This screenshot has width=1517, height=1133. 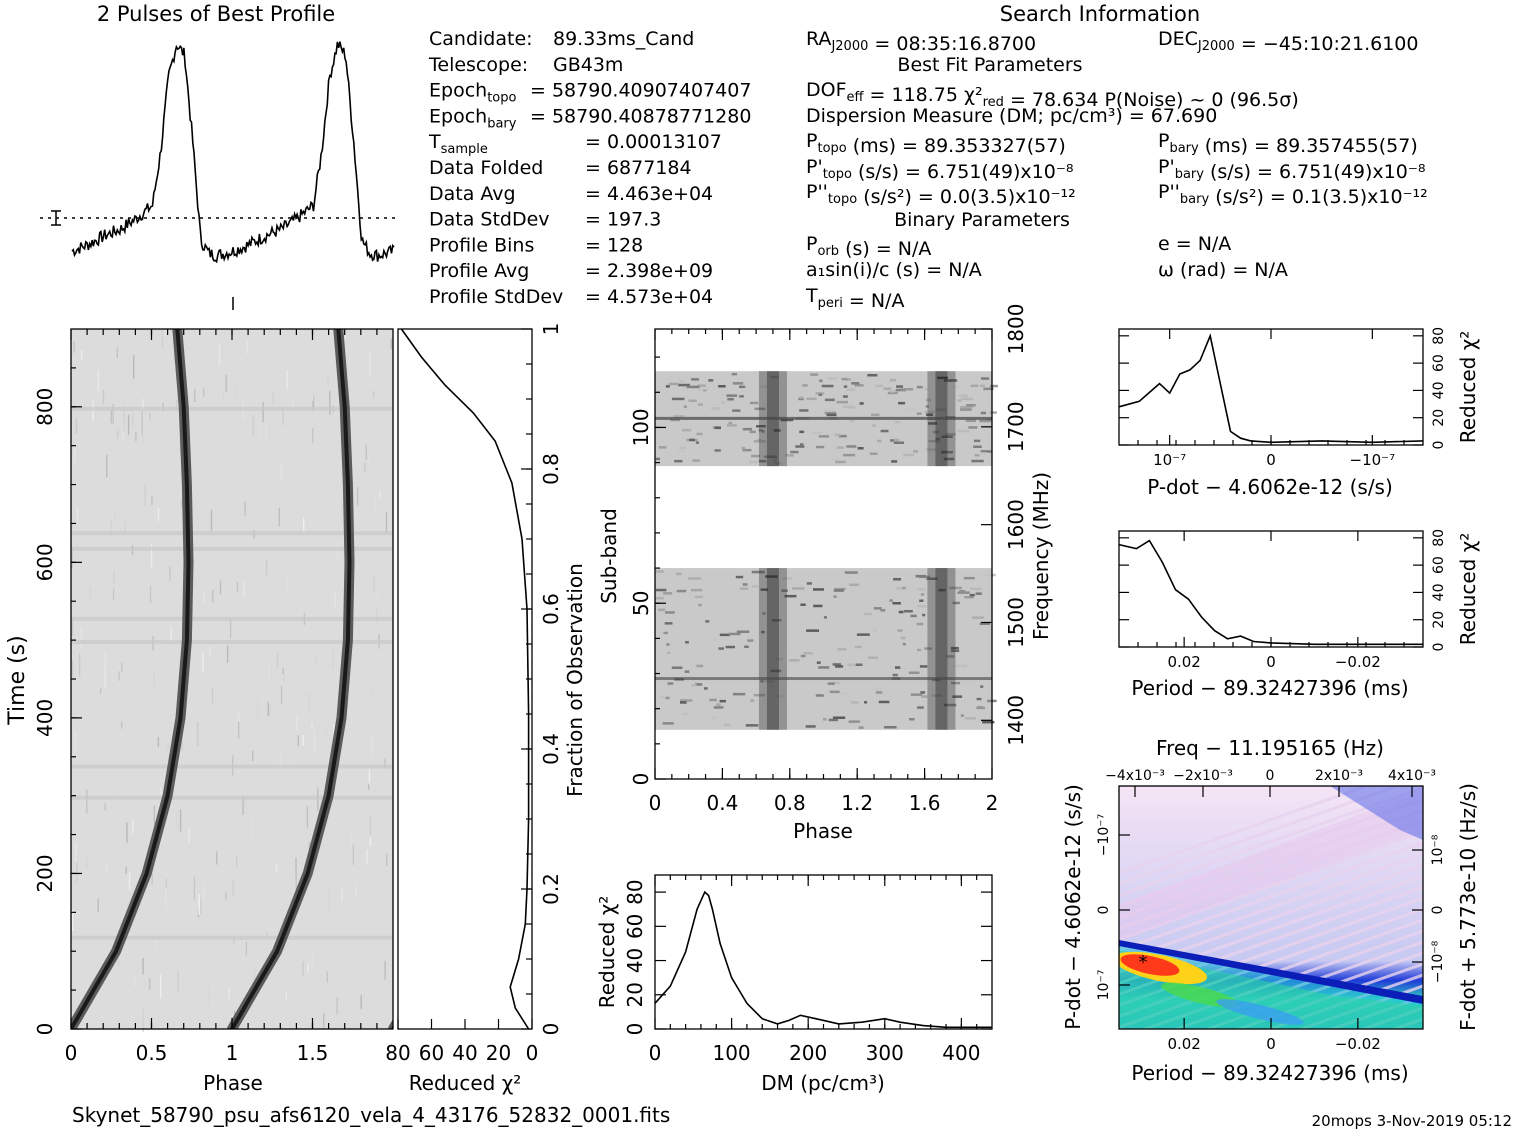 I want to click on info-right-line: P''bary (s/s²) = 0.1(3.5)x10⁻¹², so click(x=1293, y=194).